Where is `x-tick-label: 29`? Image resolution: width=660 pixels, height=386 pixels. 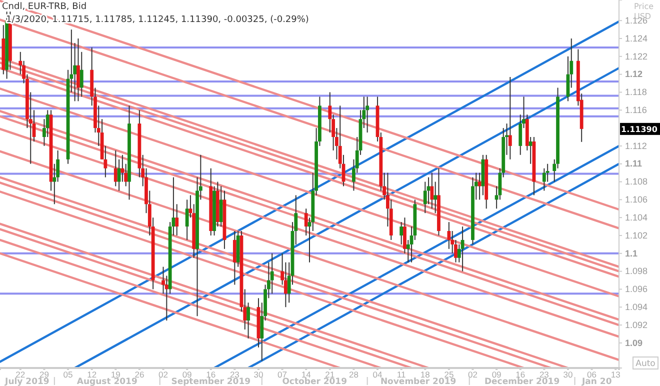
x-tick-label: 29 is located at coordinates (44, 374).